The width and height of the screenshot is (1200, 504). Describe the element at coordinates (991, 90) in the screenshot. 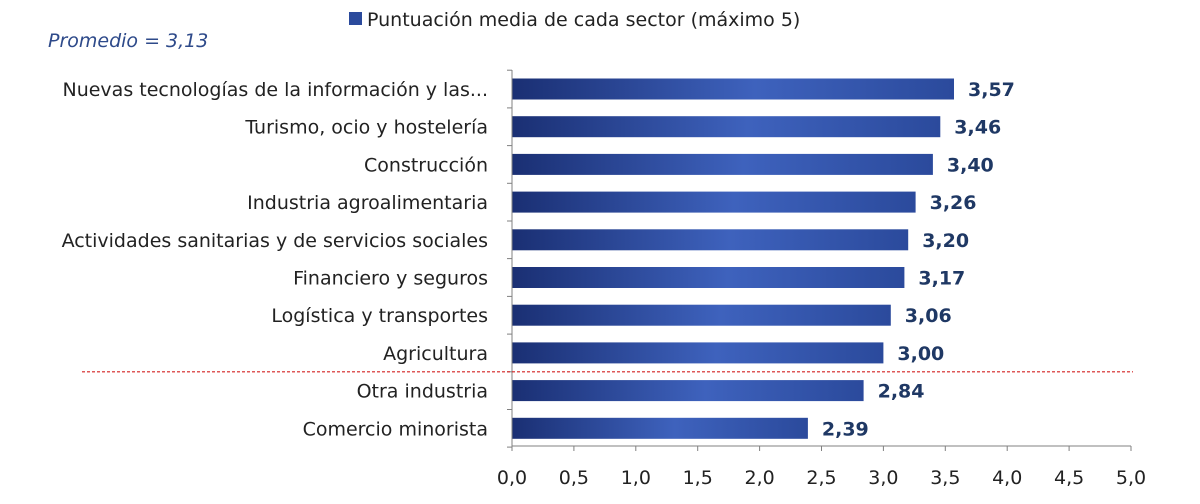

I see `value-label: 3,57` at that location.